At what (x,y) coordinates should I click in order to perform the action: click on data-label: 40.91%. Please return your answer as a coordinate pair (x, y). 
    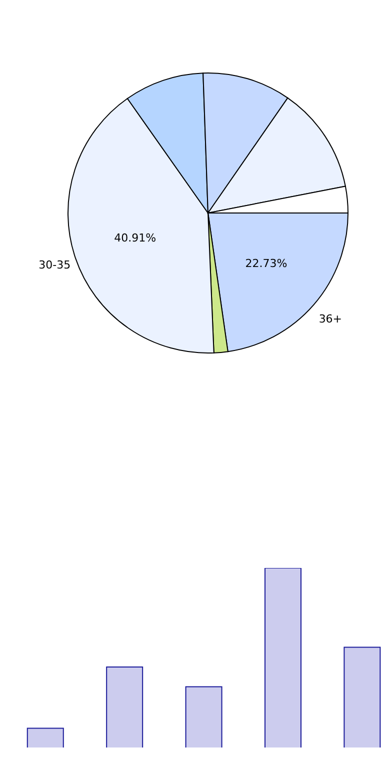
    Looking at the image, I should click on (135, 237).